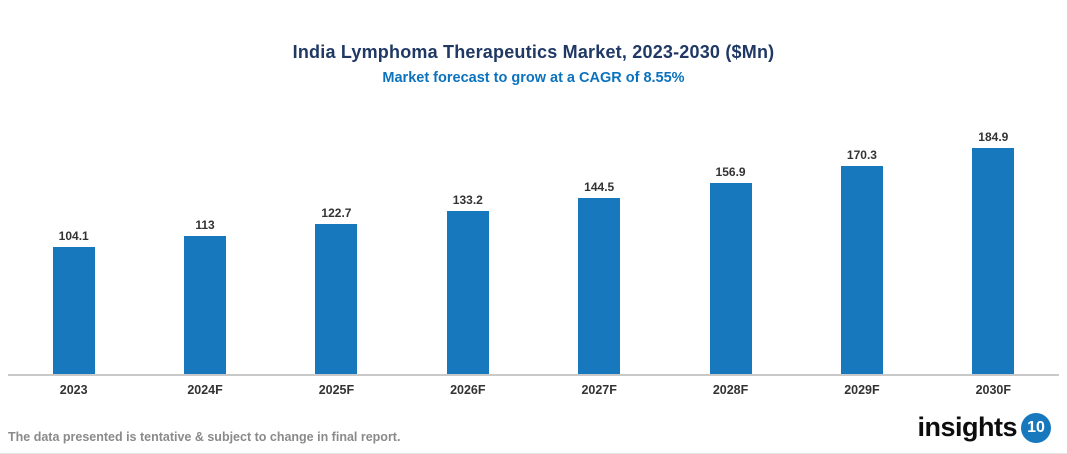  What do you see at coordinates (730, 172) in the screenshot?
I see `bar-value-label: 156.9` at bounding box center [730, 172].